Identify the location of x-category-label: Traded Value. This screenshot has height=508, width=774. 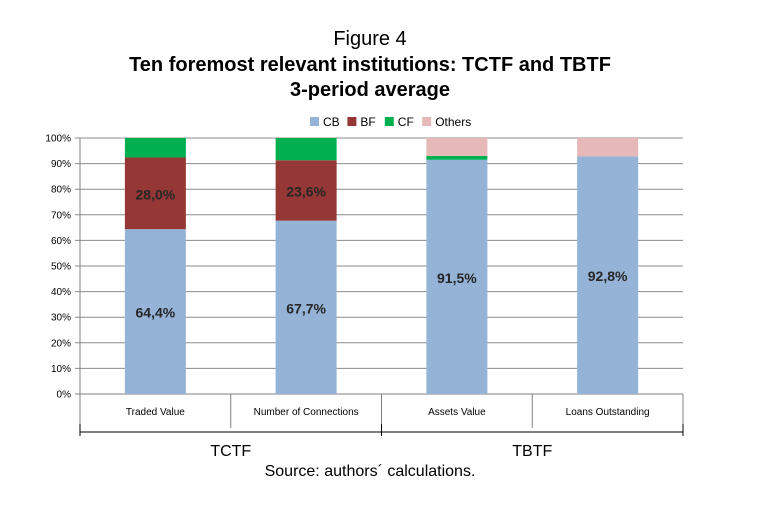
(155, 412).